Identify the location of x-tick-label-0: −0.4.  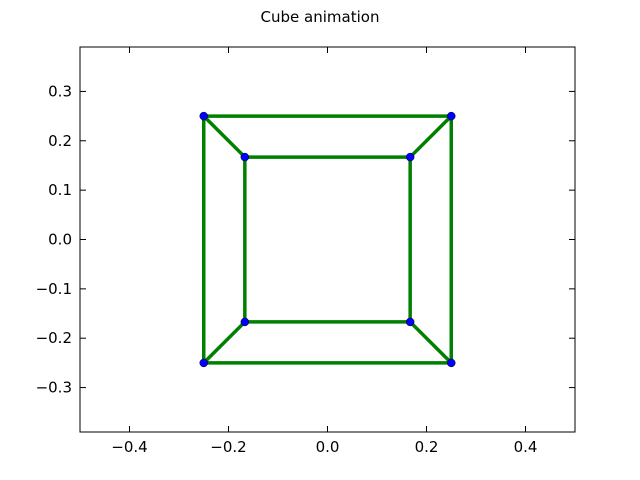
(129, 447).